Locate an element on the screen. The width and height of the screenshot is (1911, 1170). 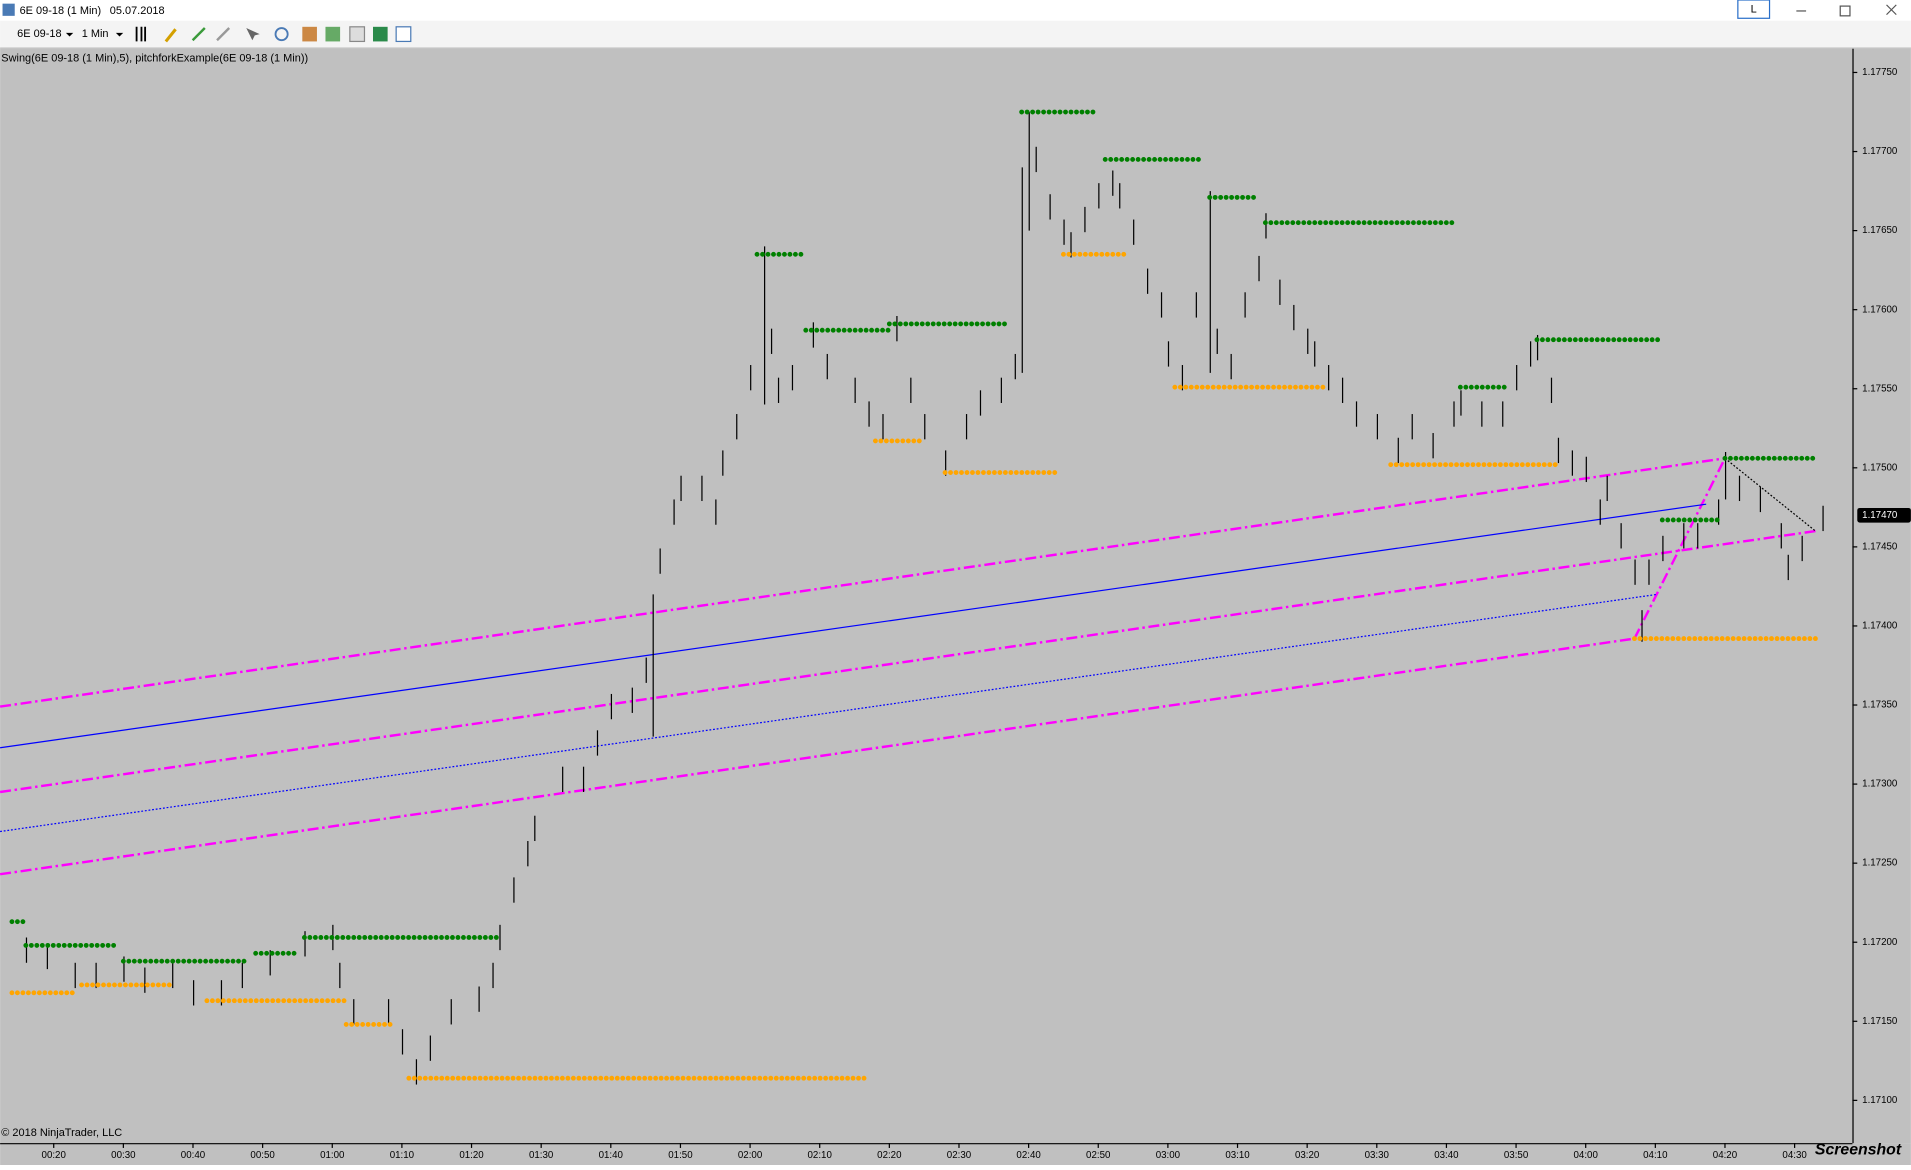
window-date: 05.07.2018 is located at coordinates (137, 11).